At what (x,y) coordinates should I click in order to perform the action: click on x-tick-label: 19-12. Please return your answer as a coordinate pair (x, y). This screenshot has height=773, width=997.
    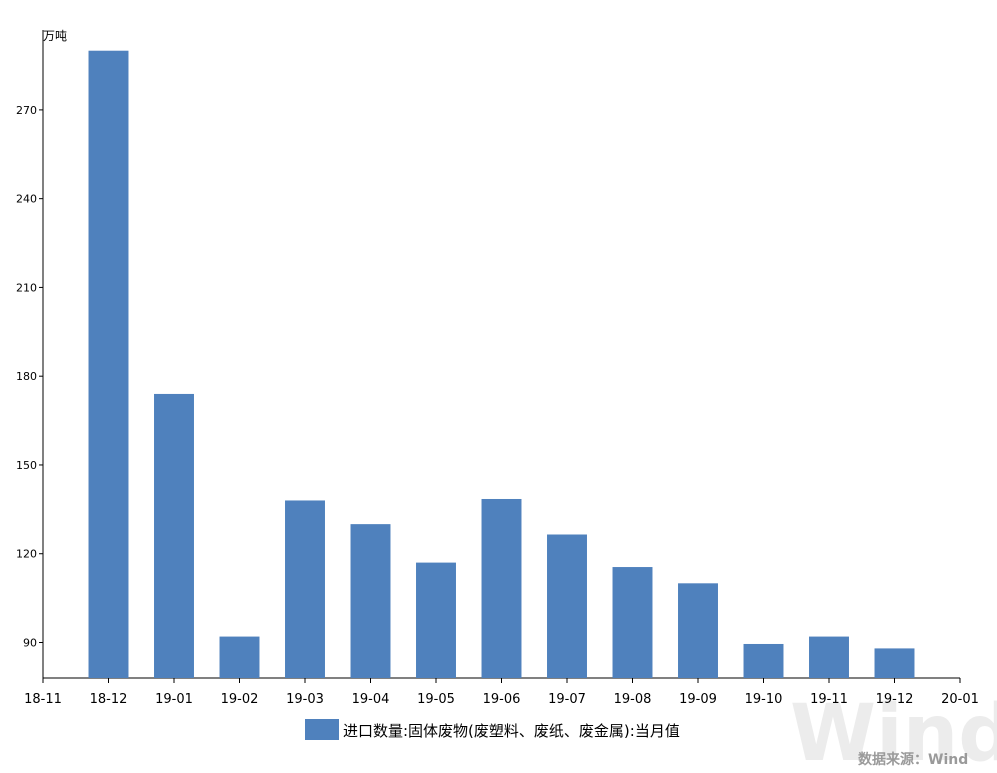
    Looking at the image, I should click on (895, 699).